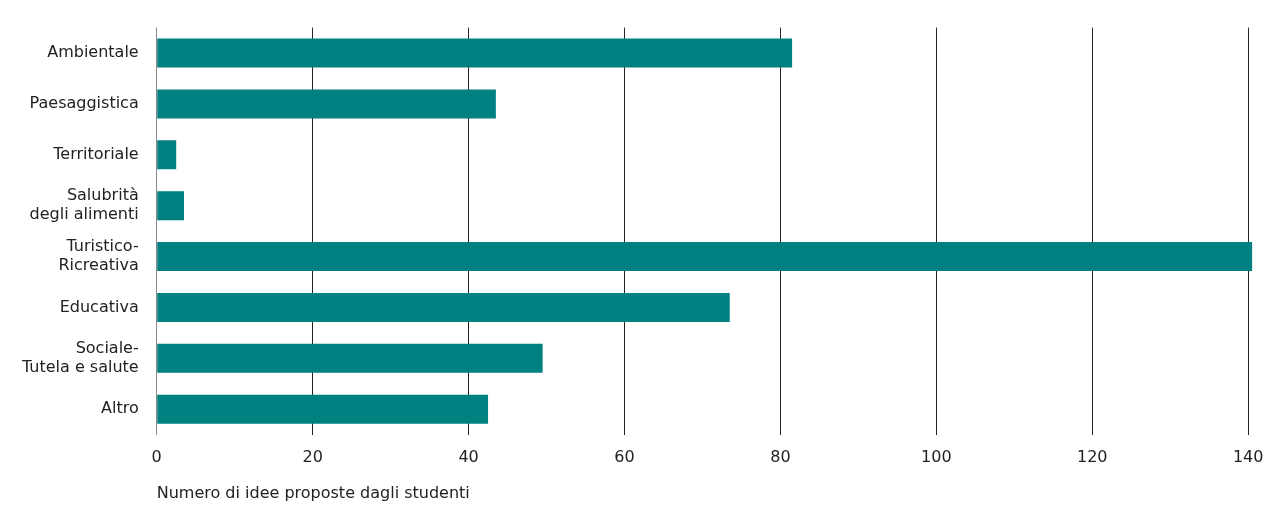  Describe the element at coordinates (99, 306) in the screenshot. I see `y-tick-label: Educativa` at that location.